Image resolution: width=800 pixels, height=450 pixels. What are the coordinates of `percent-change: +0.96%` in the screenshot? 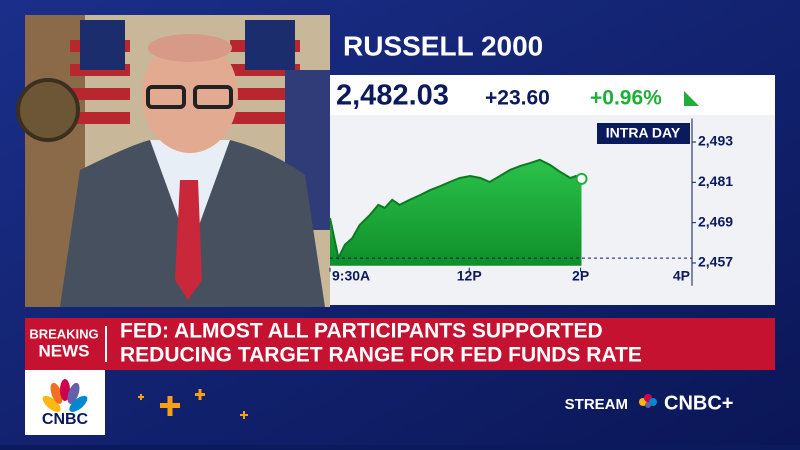 It's located at (626, 98).